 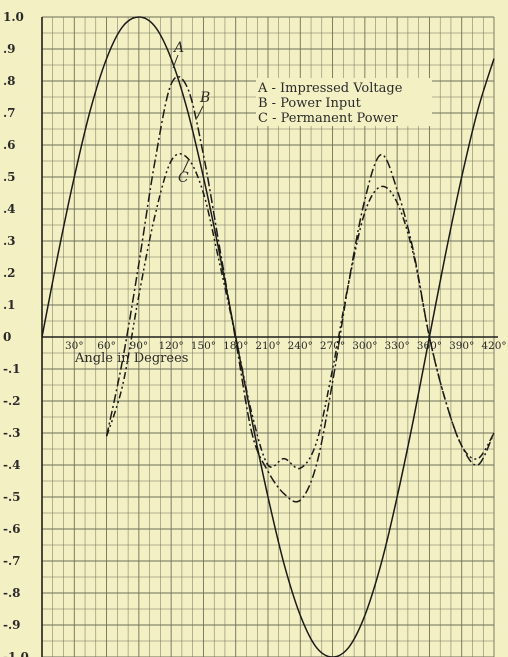 I want to click on y-tick-label: .6, so click(x=9, y=145).